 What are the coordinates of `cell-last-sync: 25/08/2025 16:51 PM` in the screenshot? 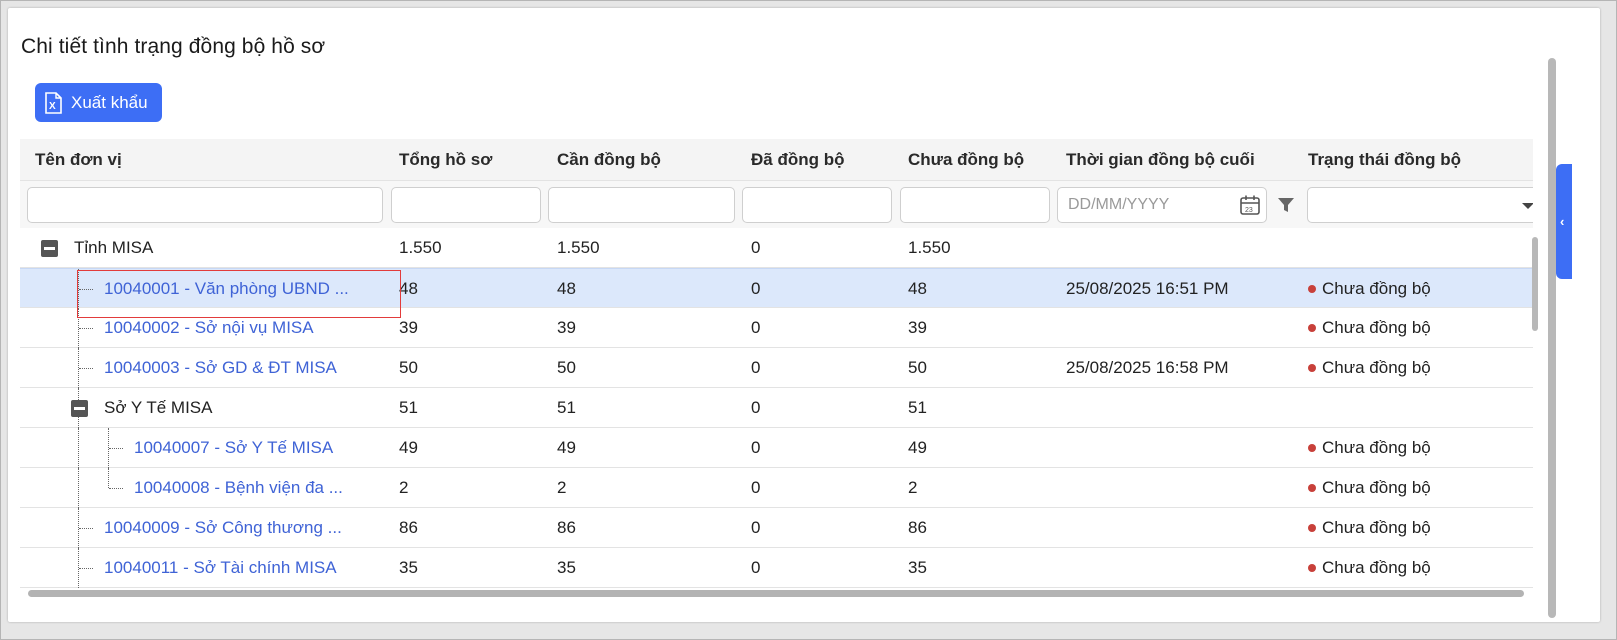 It's located at (1147, 288).